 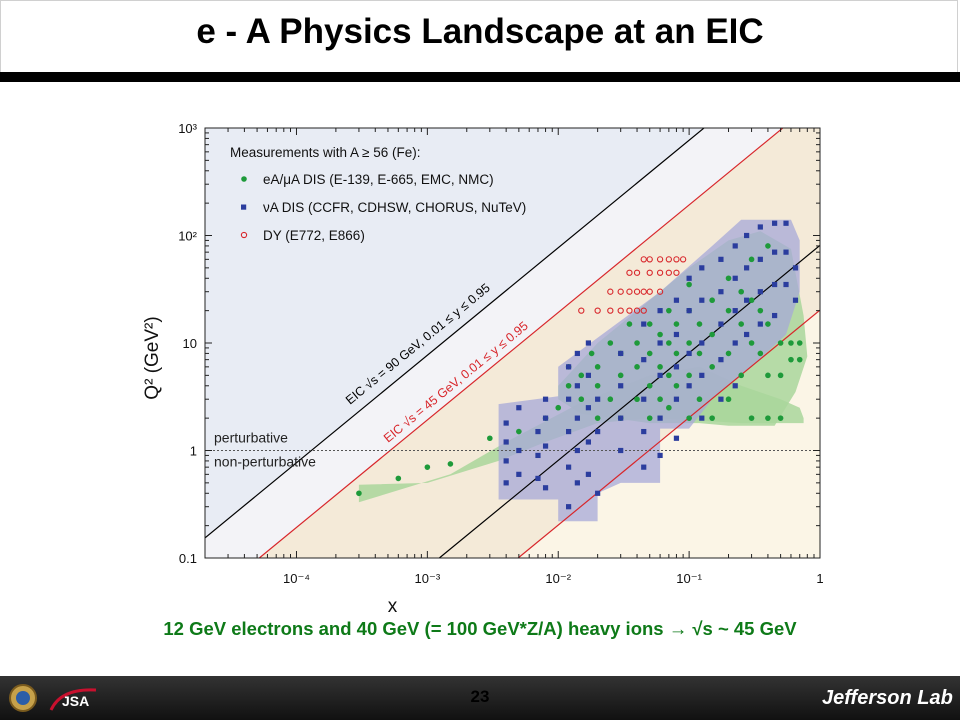 I want to click on x-tick-label: 10⁻³, so click(x=428, y=578).